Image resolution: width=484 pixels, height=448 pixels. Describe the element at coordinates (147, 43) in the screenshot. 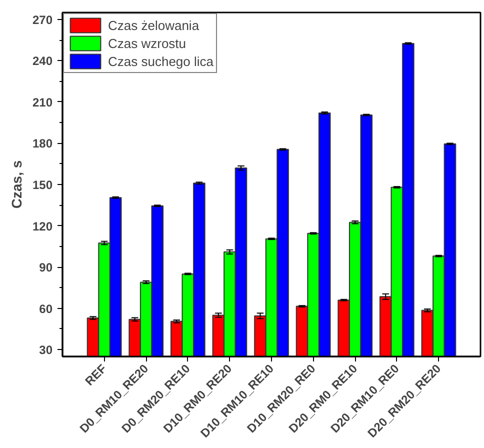

I see `legend-label: Czas wzrostu` at that location.